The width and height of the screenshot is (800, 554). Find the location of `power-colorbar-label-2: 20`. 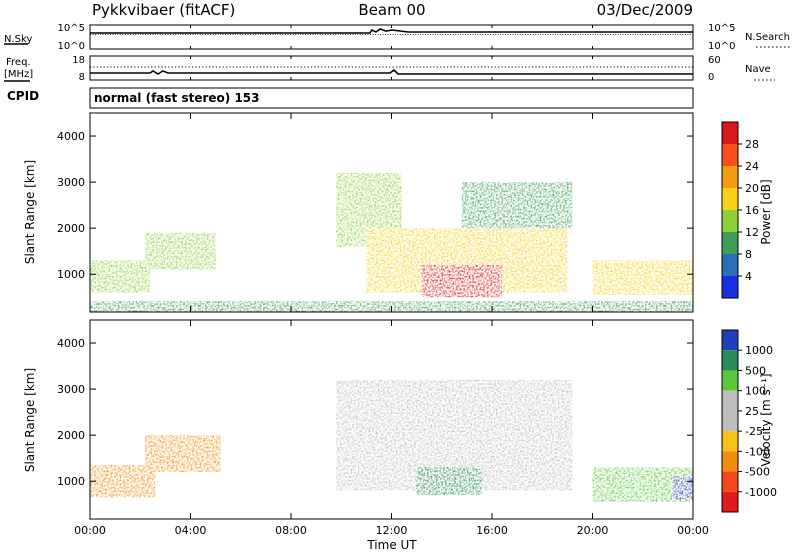

power-colorbar-label-2: 20 is located at coordinates (752, 188).